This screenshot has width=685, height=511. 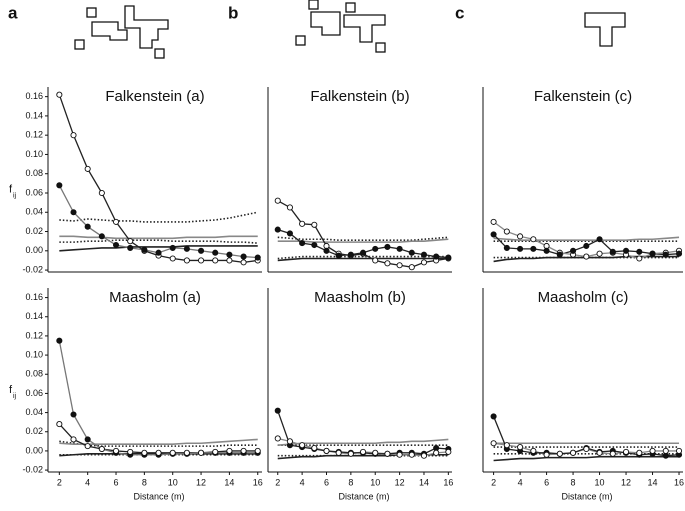 What do you see at coordinates (155, 297) in the screenshot?
I see `panel-title: Maasholm (a)` at bounding box center [155, 297].